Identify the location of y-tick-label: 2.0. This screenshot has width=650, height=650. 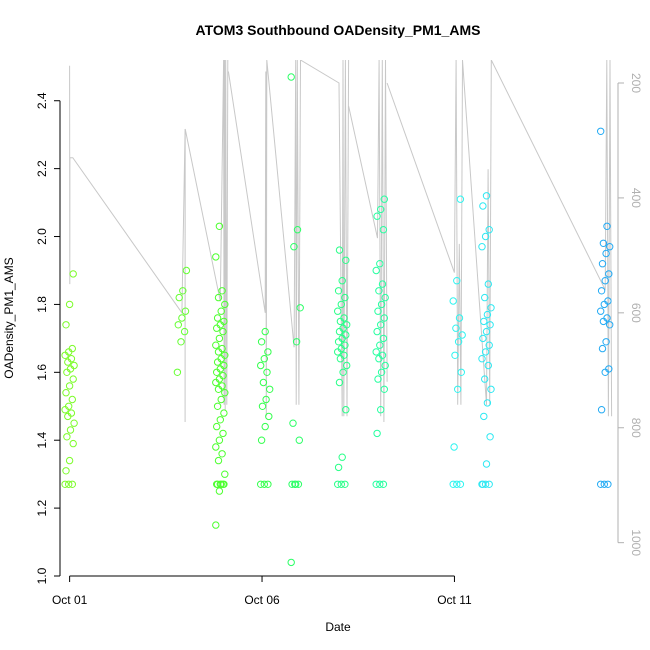
(42, 236).